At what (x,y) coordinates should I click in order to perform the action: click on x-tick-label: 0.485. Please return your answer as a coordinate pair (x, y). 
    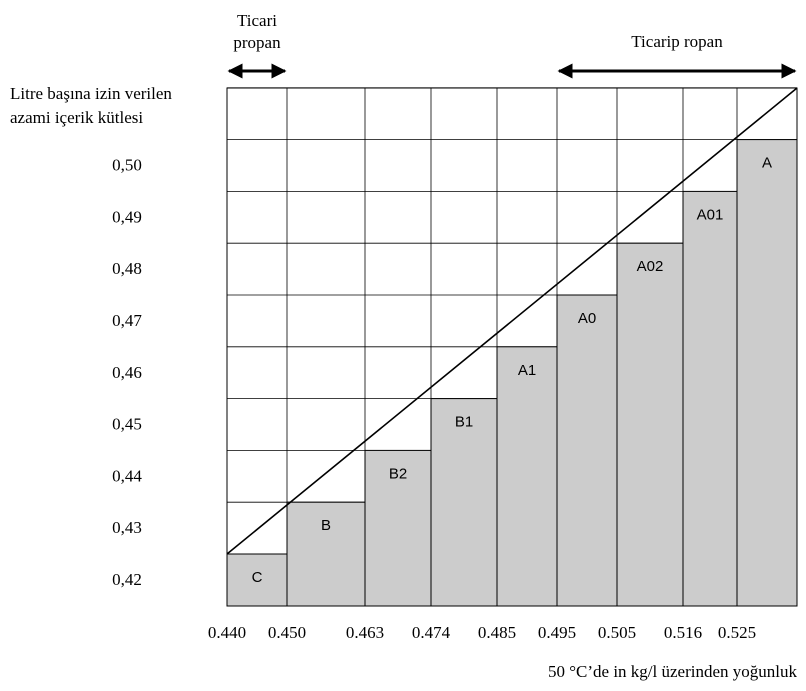
    Looking at the image, I should click on (497, 632).